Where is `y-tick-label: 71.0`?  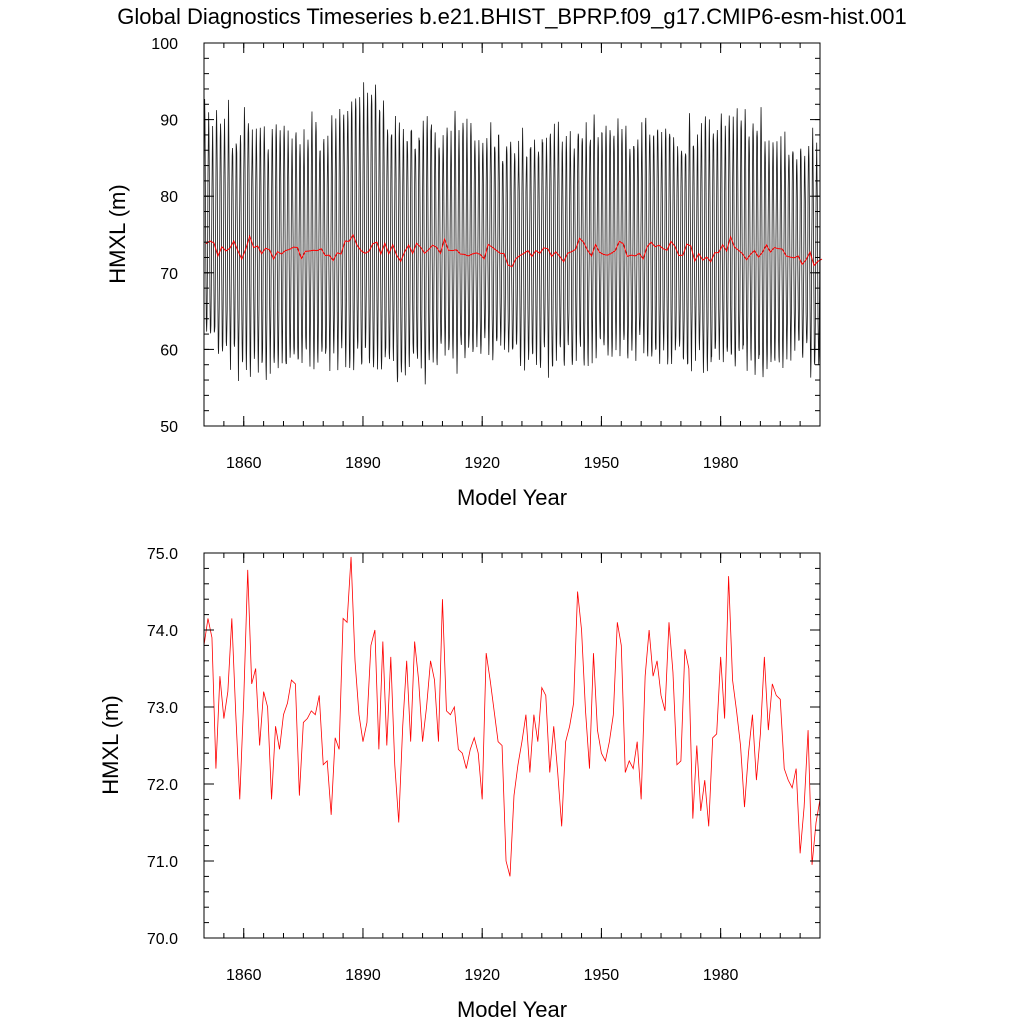 y-tick-label: 71.0 is located at coordinates (162, 862).